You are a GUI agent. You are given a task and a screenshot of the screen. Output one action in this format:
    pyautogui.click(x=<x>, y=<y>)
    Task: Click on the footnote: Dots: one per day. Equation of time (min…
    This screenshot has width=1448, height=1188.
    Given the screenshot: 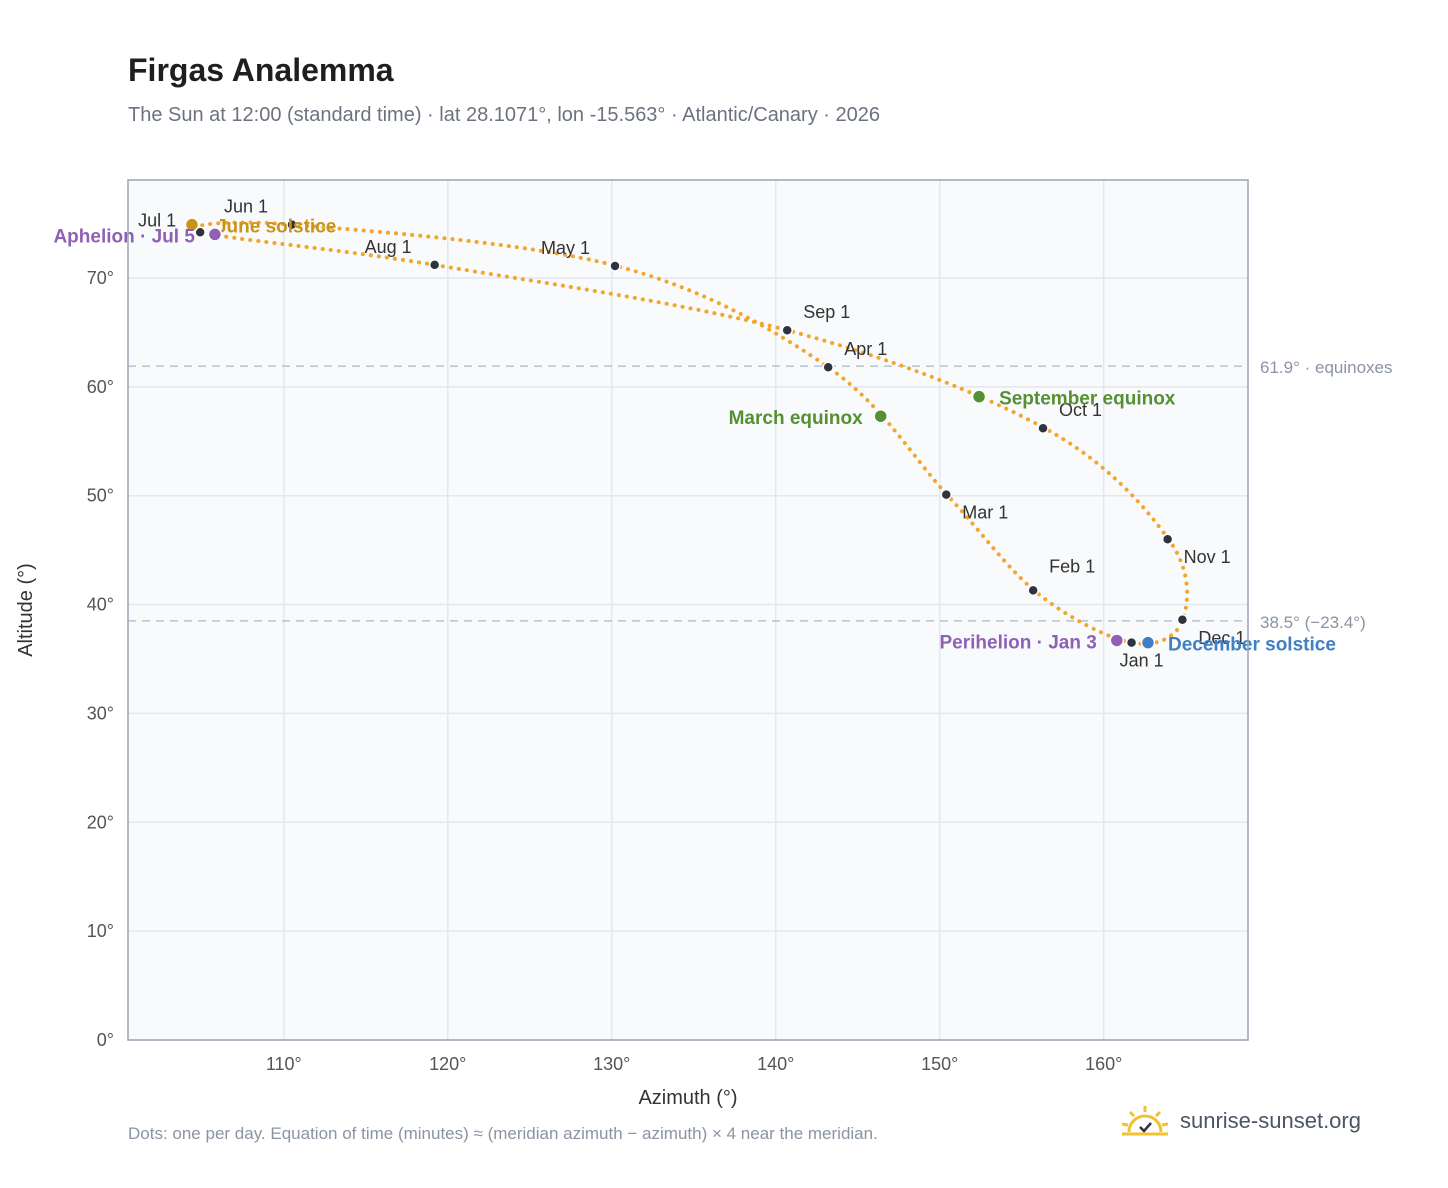 What is the action you would take?
    pyautogui.click(x=503, y=1133)
    